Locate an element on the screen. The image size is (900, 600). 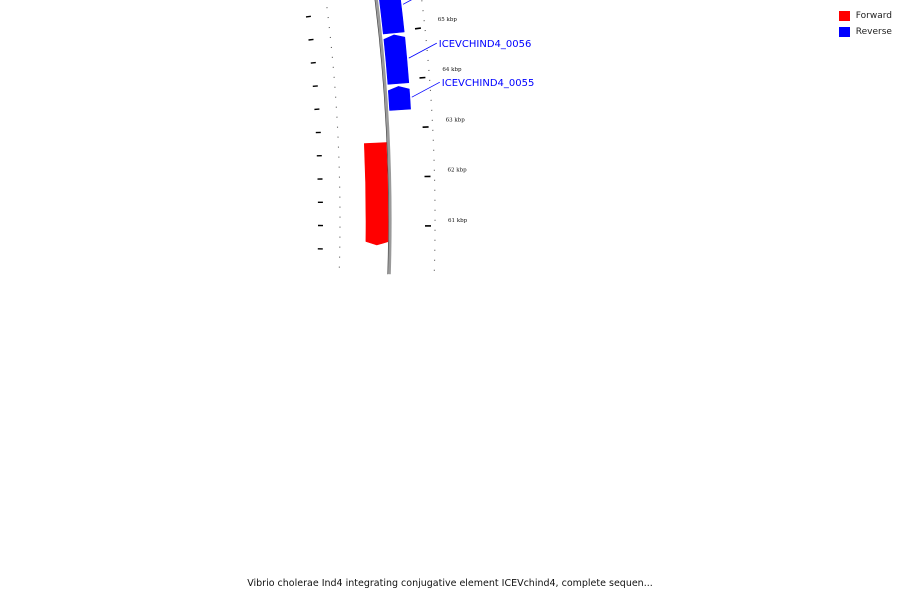
backbone-inner-line is located at coordinates (381, 137).